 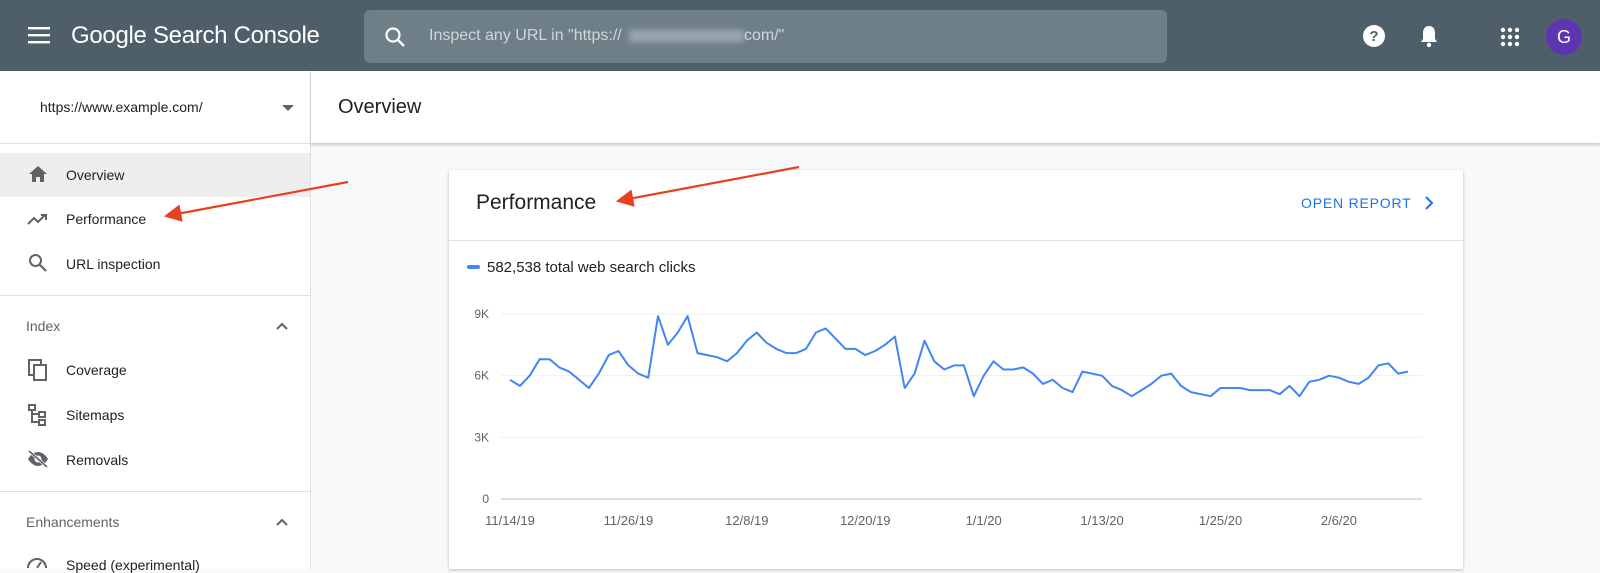 What do you see at coordinates (510, 520) in the screenshot?
I see `x-tick-label: 11/14/19` at bounding box center [510, 520].